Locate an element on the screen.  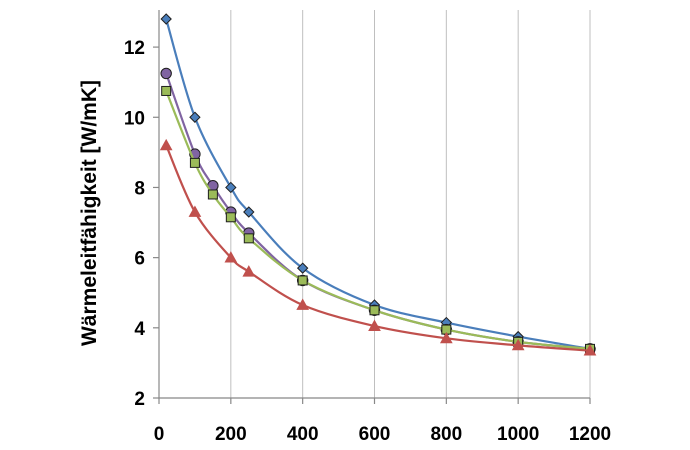
y-tick-label: 6 is located at coordinates (139, 259).